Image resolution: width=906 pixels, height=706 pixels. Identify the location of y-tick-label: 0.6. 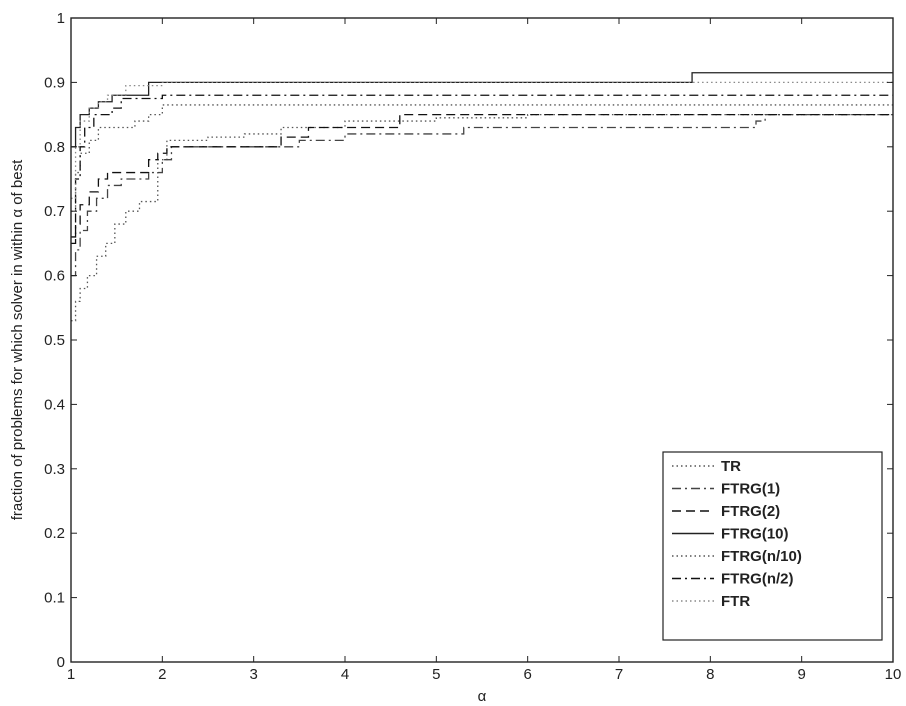
(54, 276).